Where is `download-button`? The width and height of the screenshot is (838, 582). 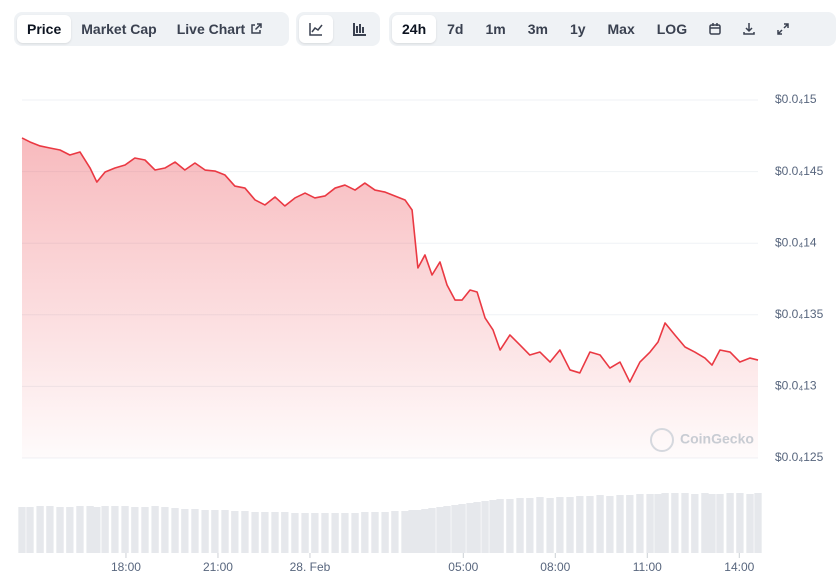 download-button is located at coordinates (749, 29).